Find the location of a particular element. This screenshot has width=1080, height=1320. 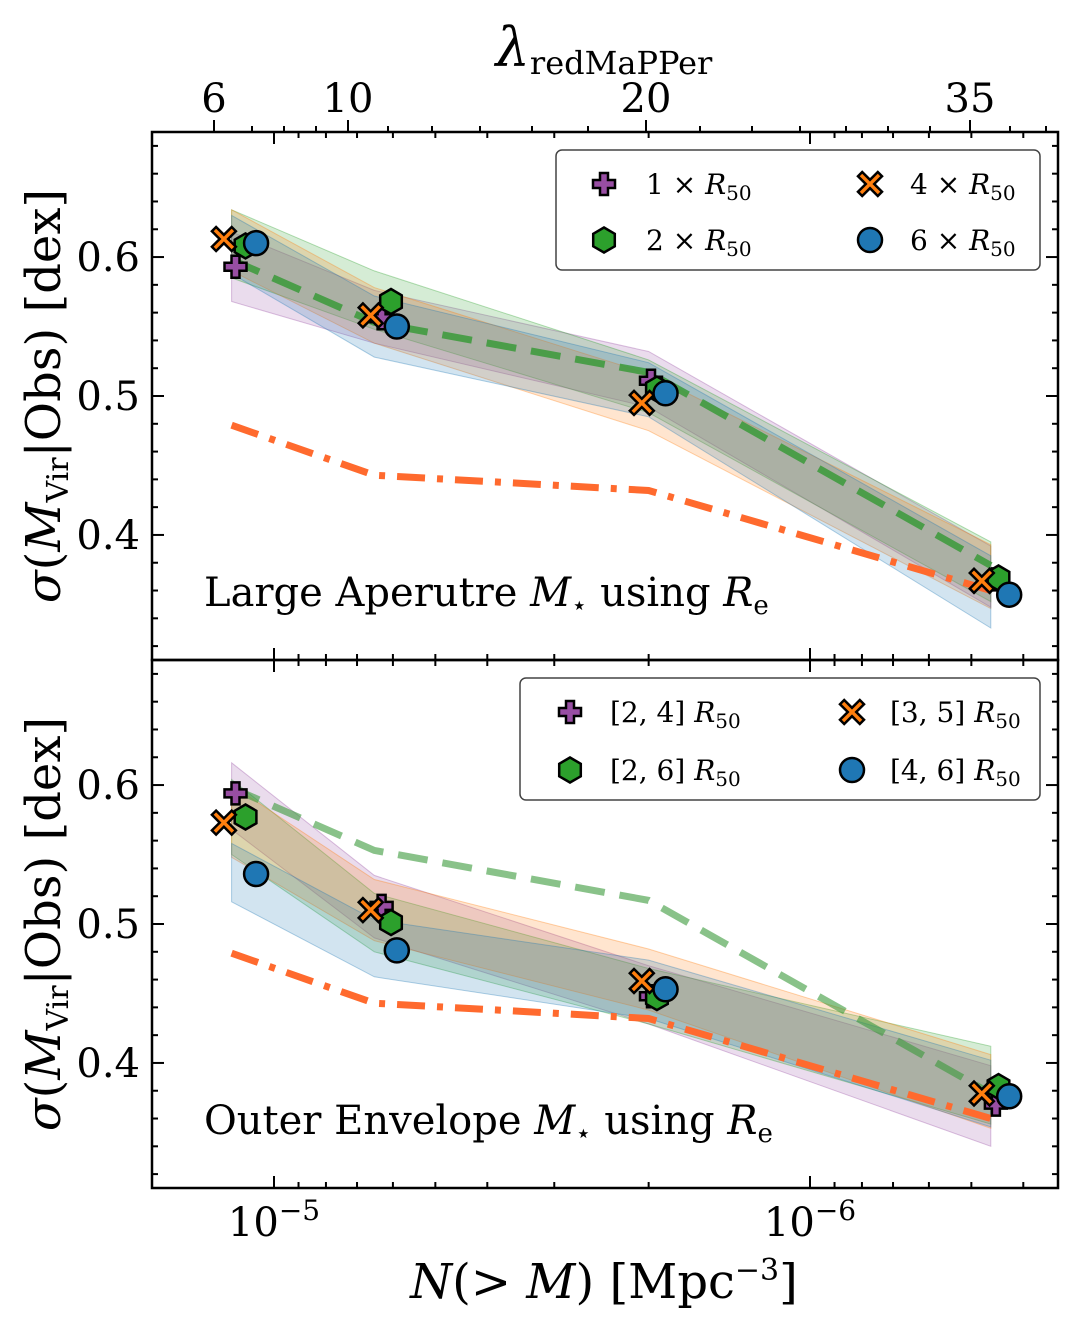

legend-label: 2 × R50 is located at coordinates (699, 242).